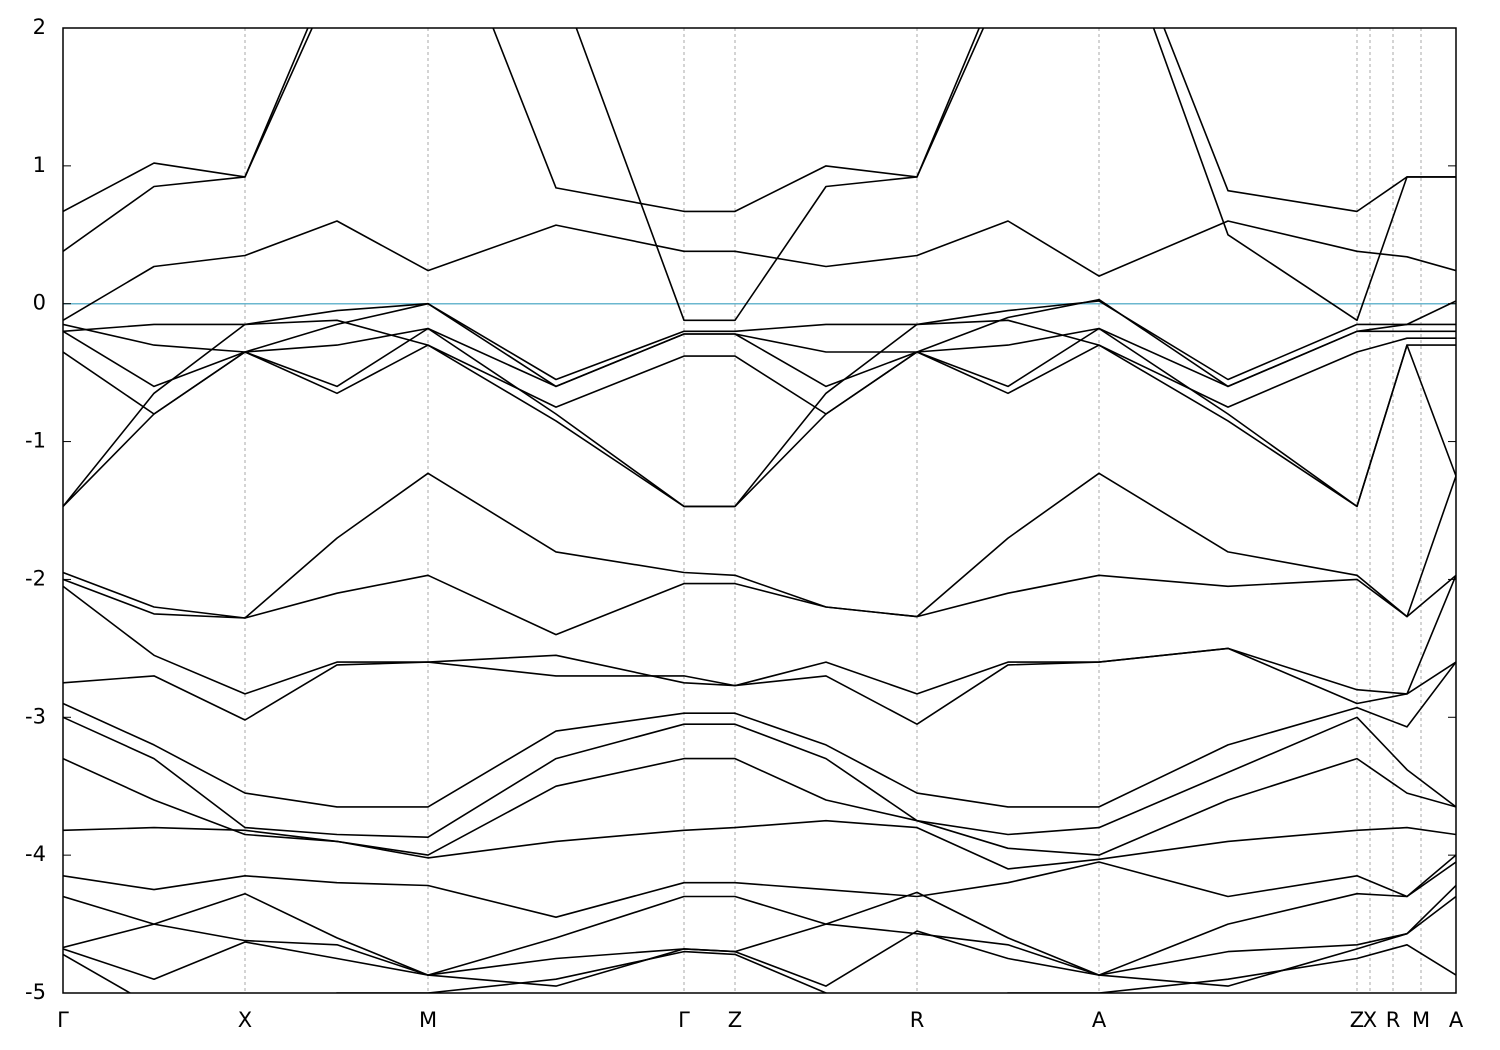 The width and height of the screenshot is (1500, 1050). Describe the element at coordinates (39, 27) in the screenshot. I see `y-tick-label: 2` at that location.